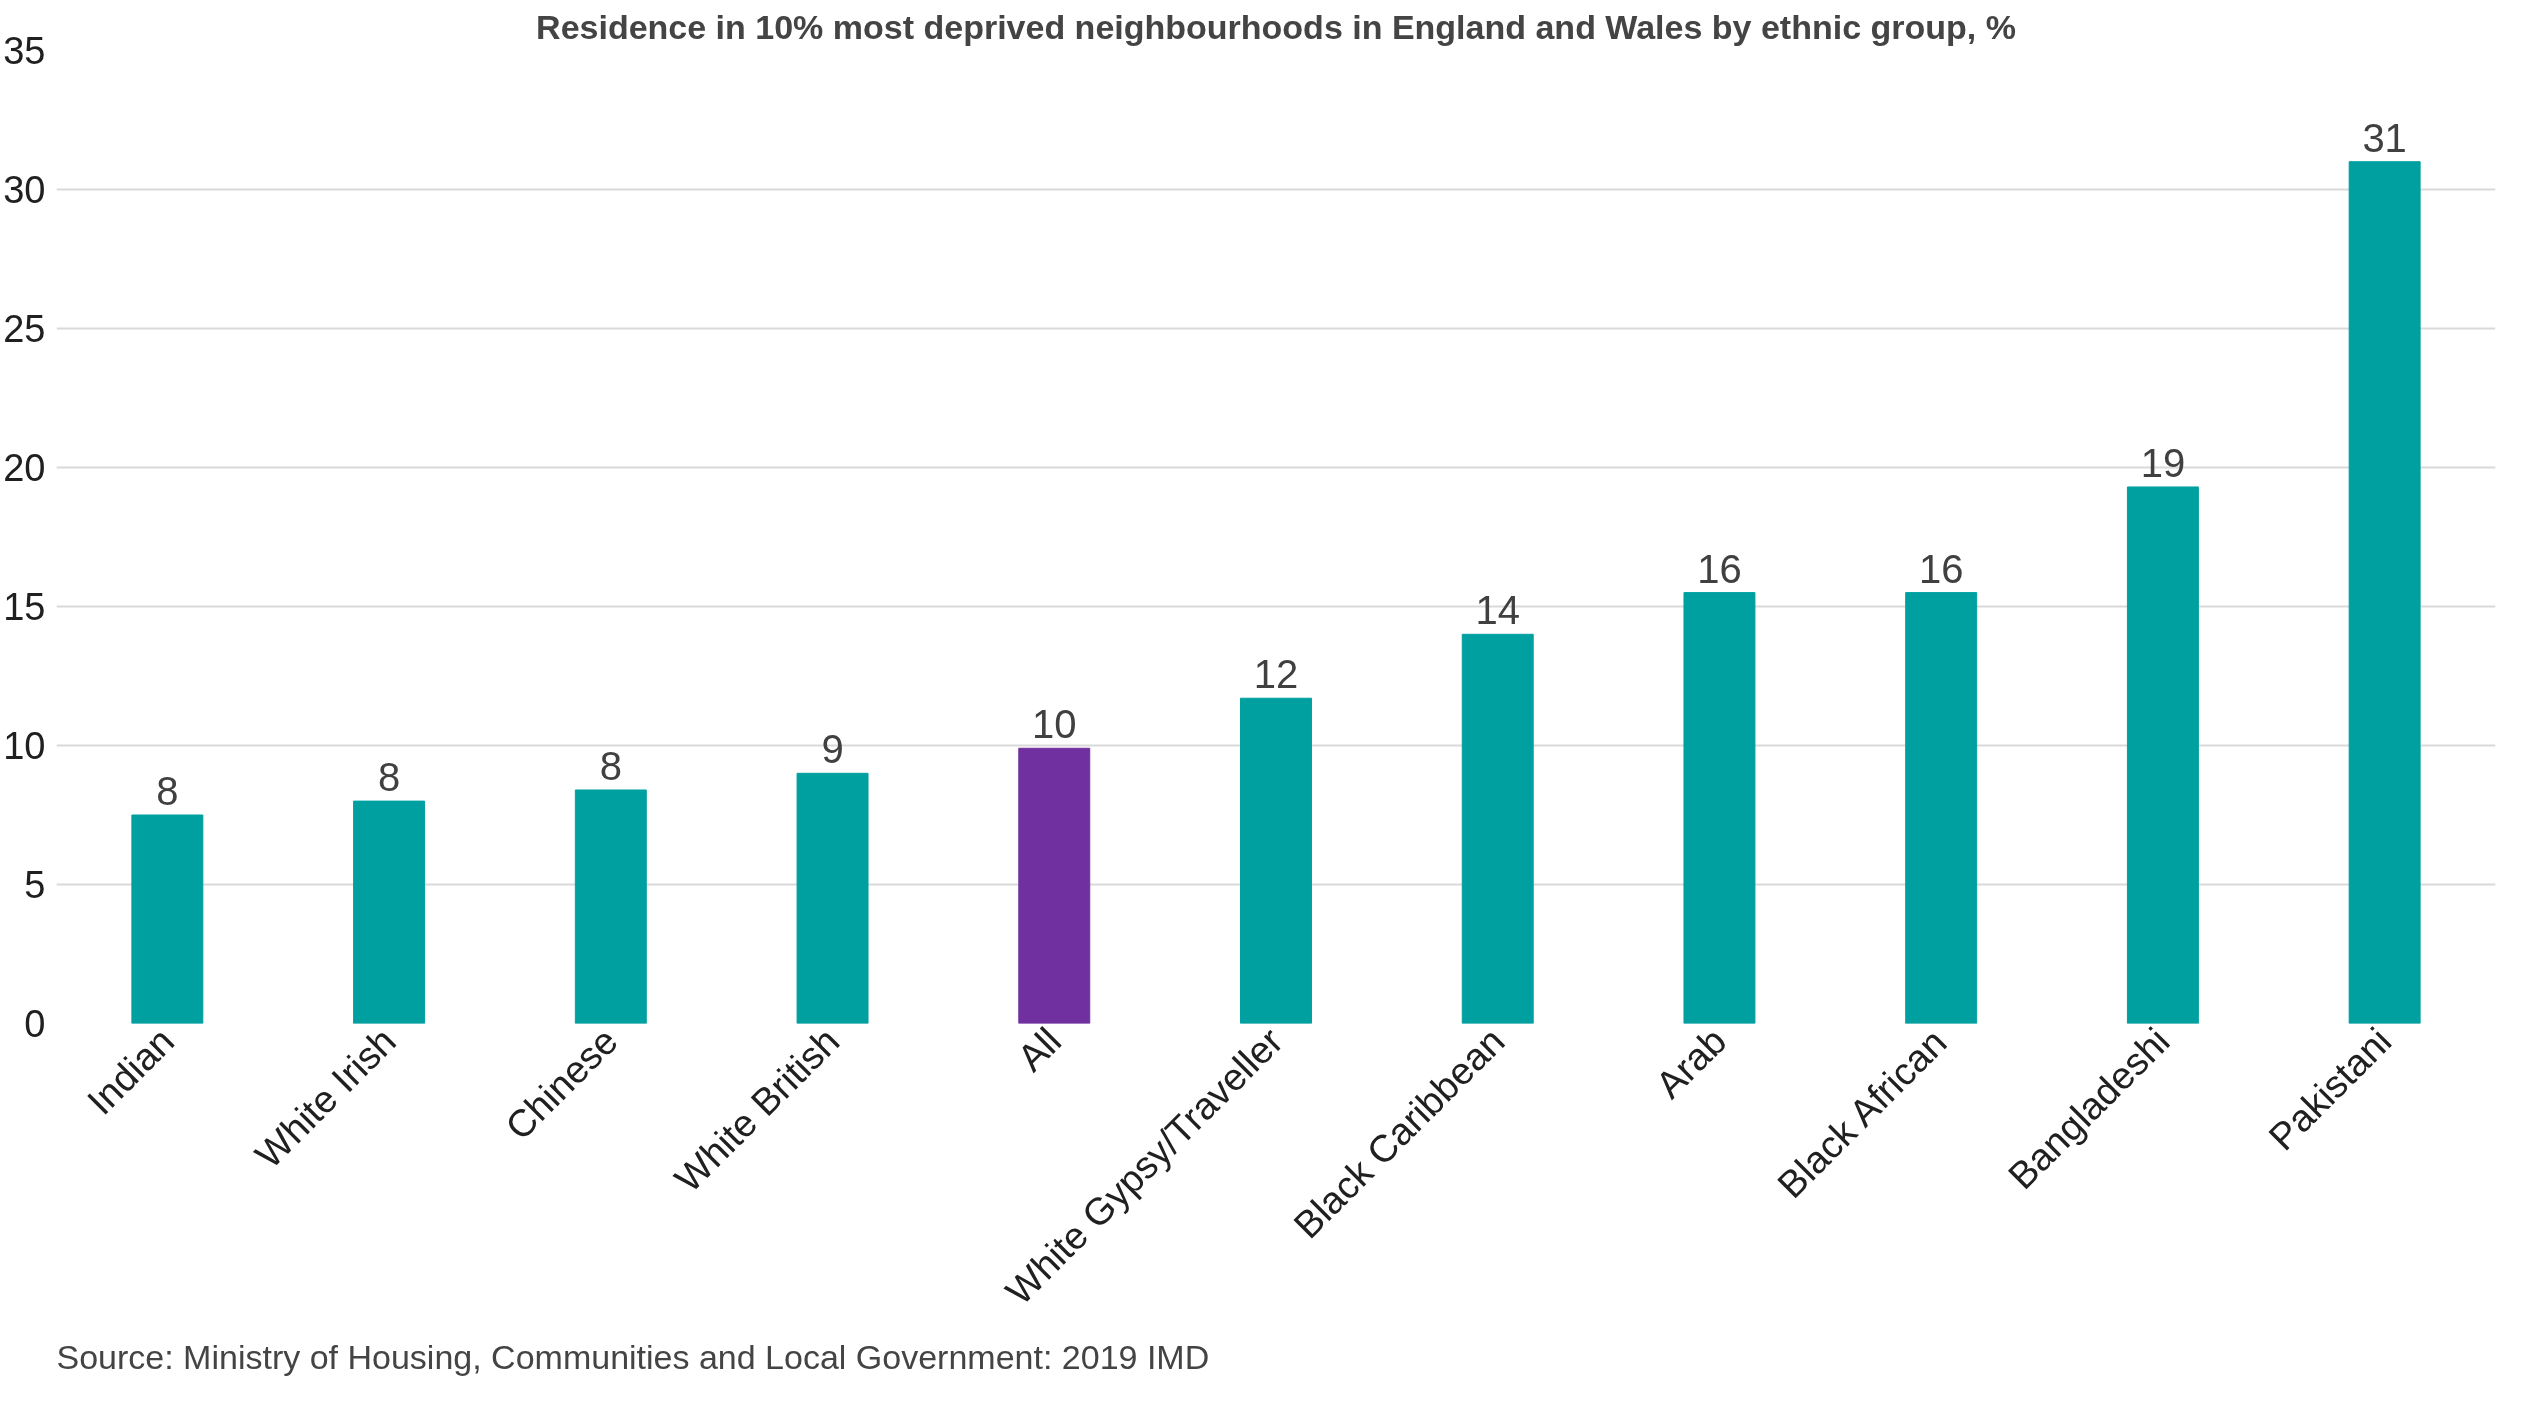  What do you see at coordinates (35, 1024) in the screenshot?
I see `y-tick-label: 0` at bounding box center [35, 1024].